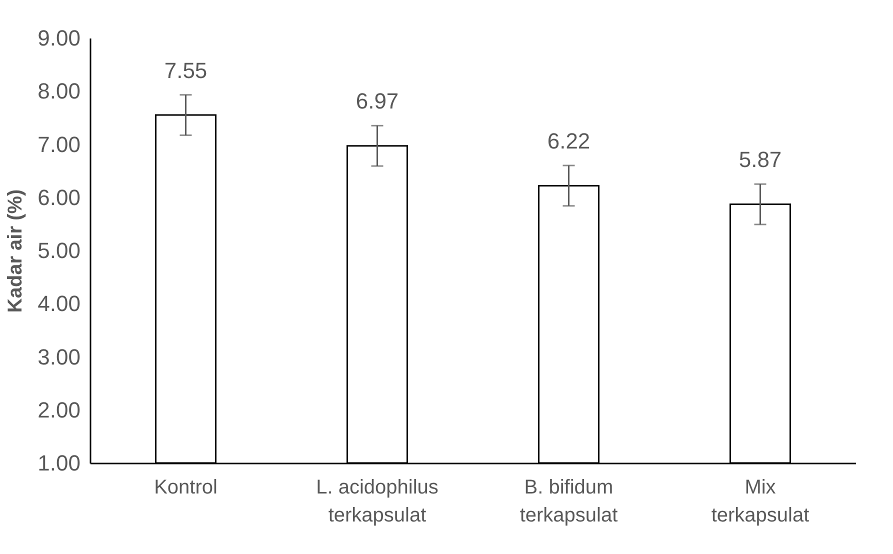  What do you see at coordinates (59, 250) in the screenshot?
I see `y-tick-label: 5.00` at bounding box center [59, 250].